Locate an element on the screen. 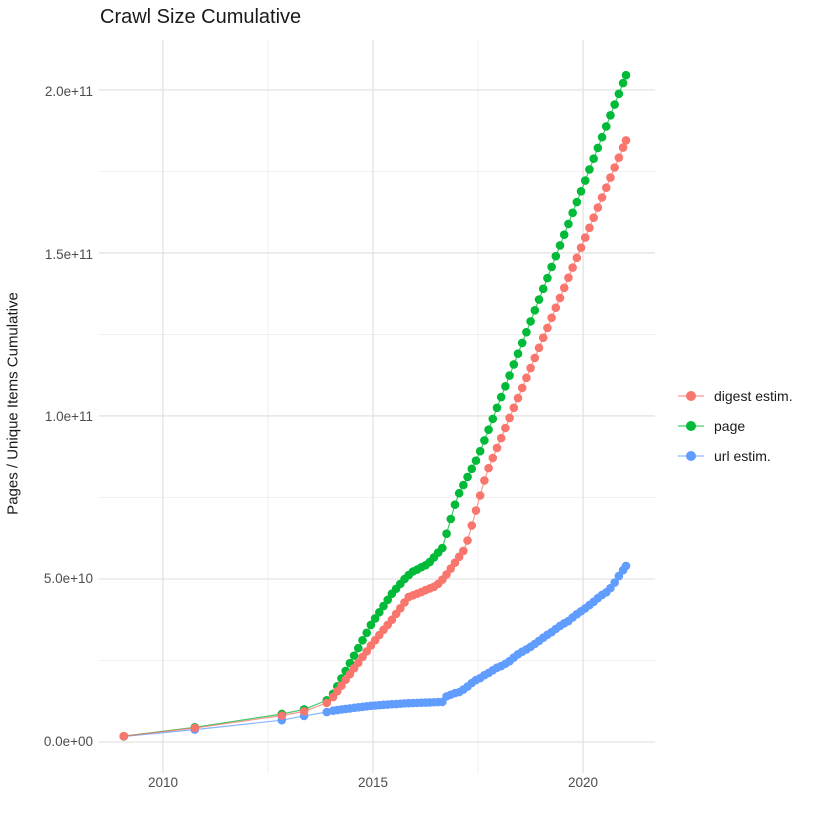 Image resolution: width=826 pixels, height=827 pixels. legend-item-digest: digest estim. is located at coordinates (735, 396).